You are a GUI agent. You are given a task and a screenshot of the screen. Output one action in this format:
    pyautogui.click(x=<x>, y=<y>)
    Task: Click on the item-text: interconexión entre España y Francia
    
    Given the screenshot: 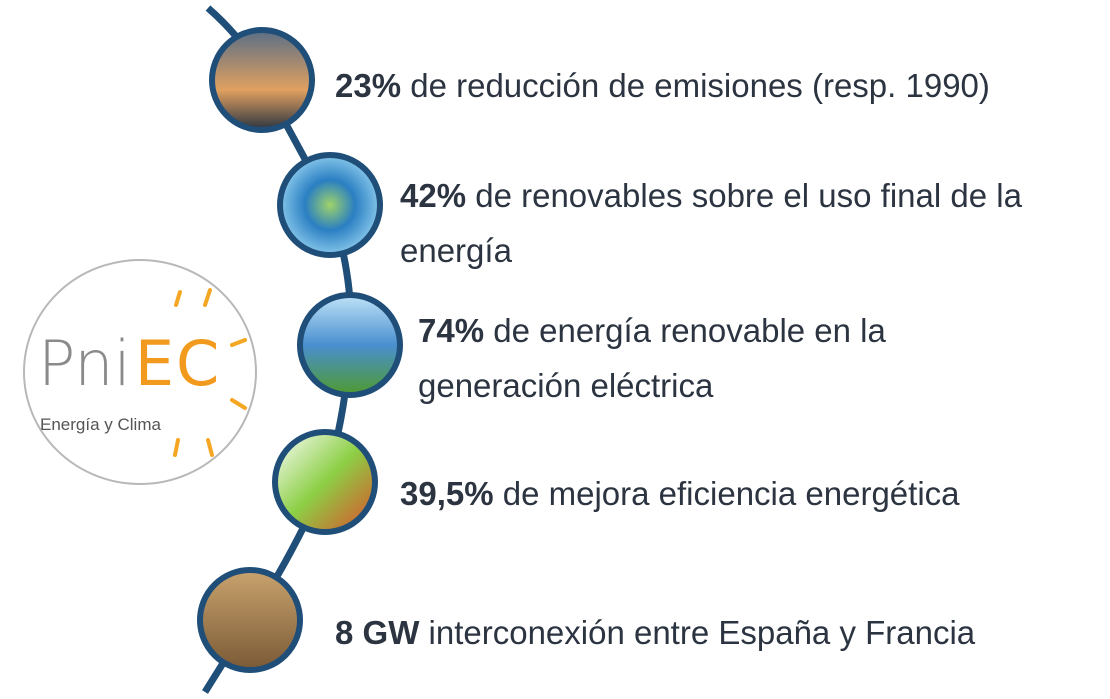 What is the action you would take?
    pyautogui.click(x=702, y=632)
    